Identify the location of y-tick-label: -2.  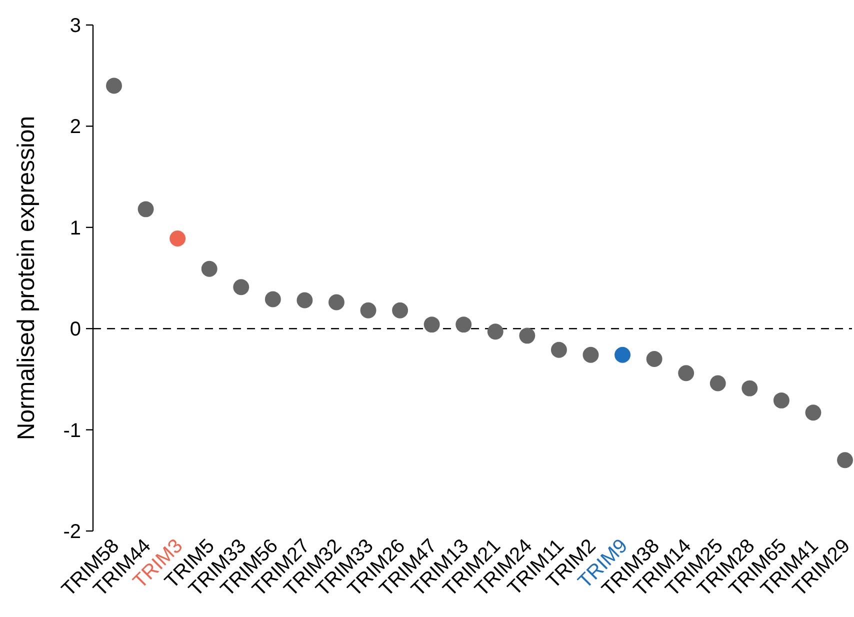
(72, 532).